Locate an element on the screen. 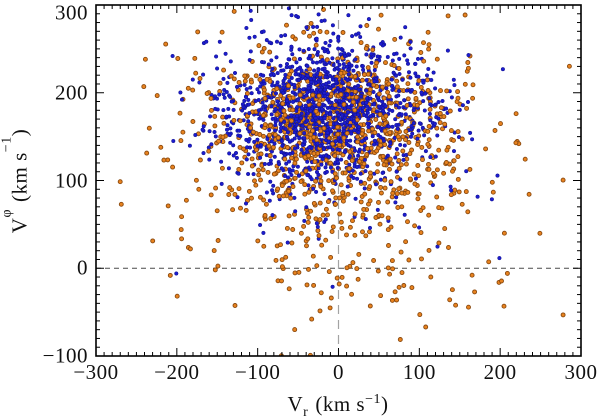  x-tick-label: 100 is located at coordinates (419, 372).